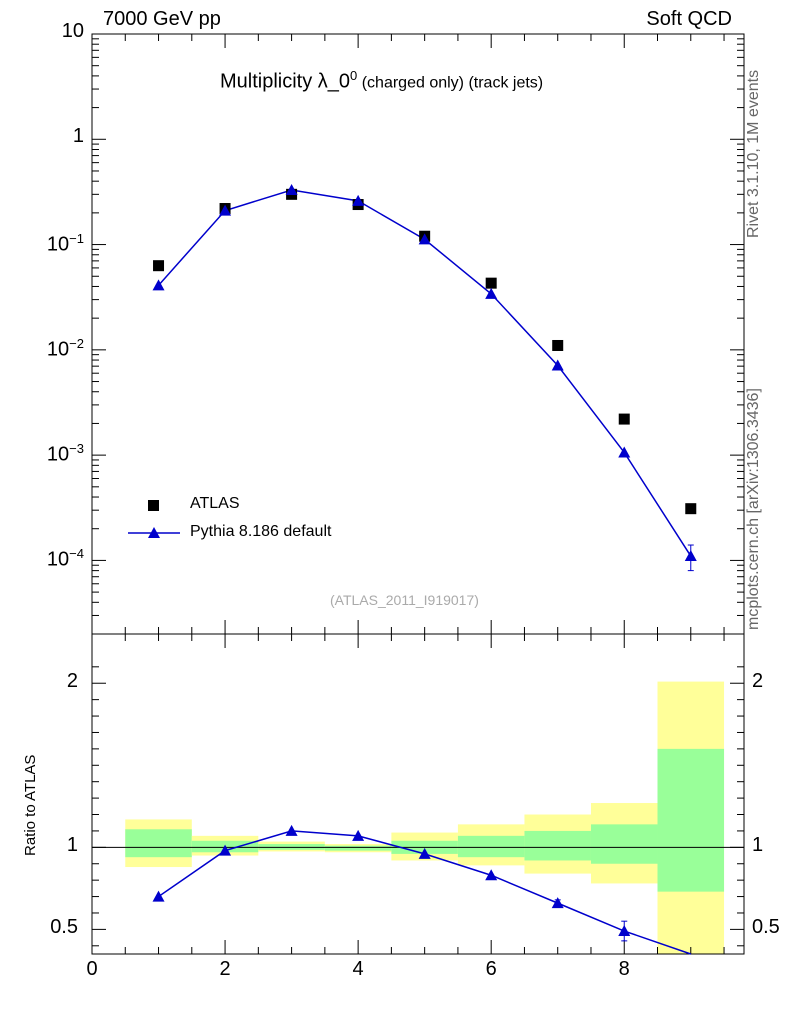  What do you see at coordinates (404, 600) in the screenshot?
I see `analysis-watermark: (ATLAS_2011_I919017)` at bounding box center [404, 600].